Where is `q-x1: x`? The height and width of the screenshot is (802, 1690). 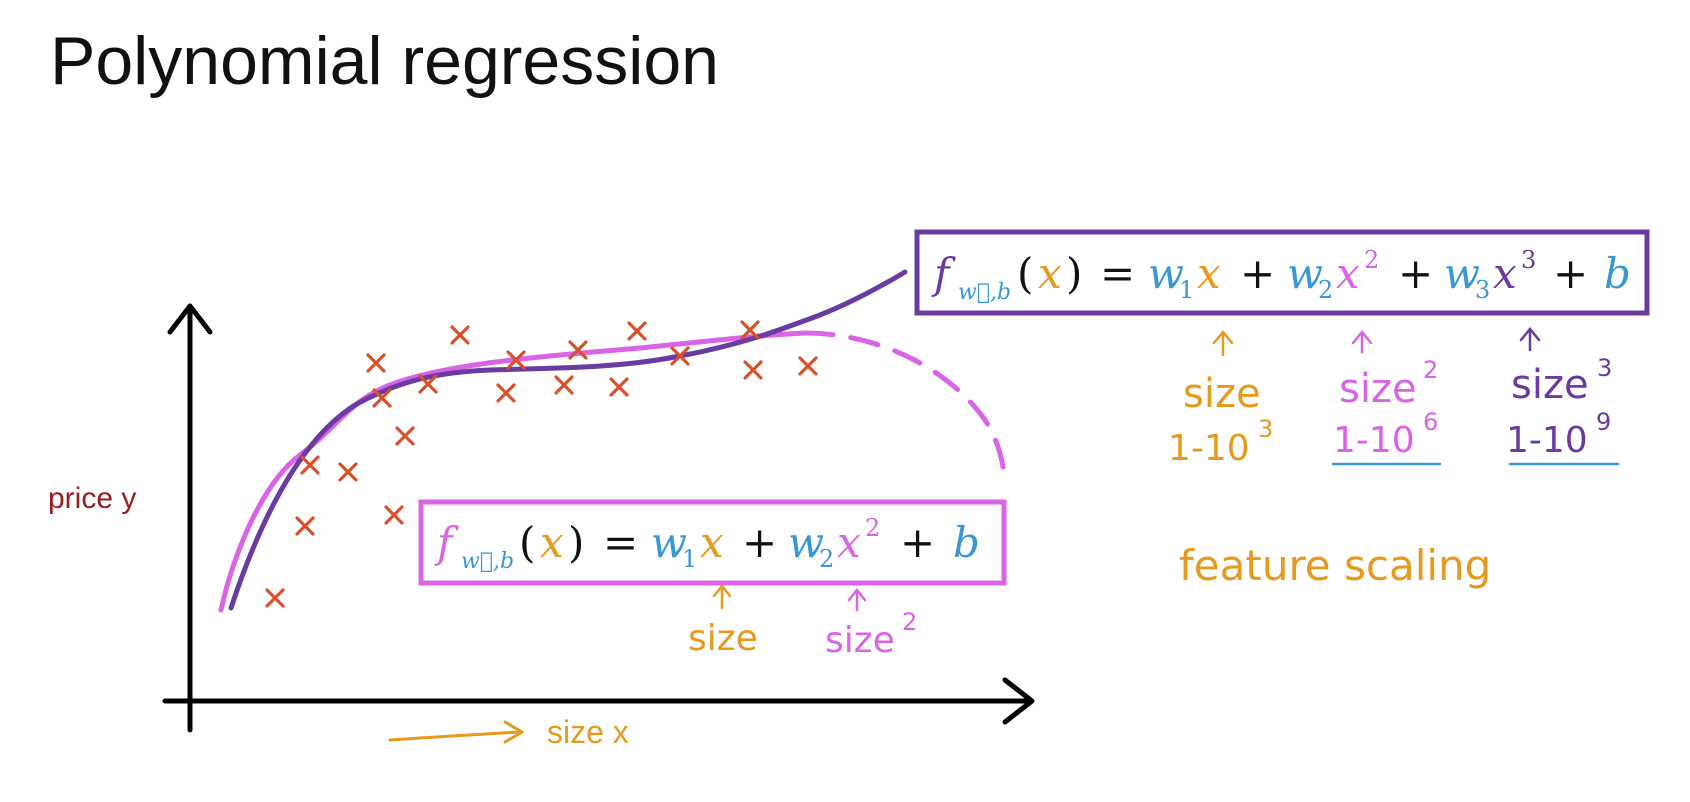
q-x1: x is located at coordinates (712, 542).